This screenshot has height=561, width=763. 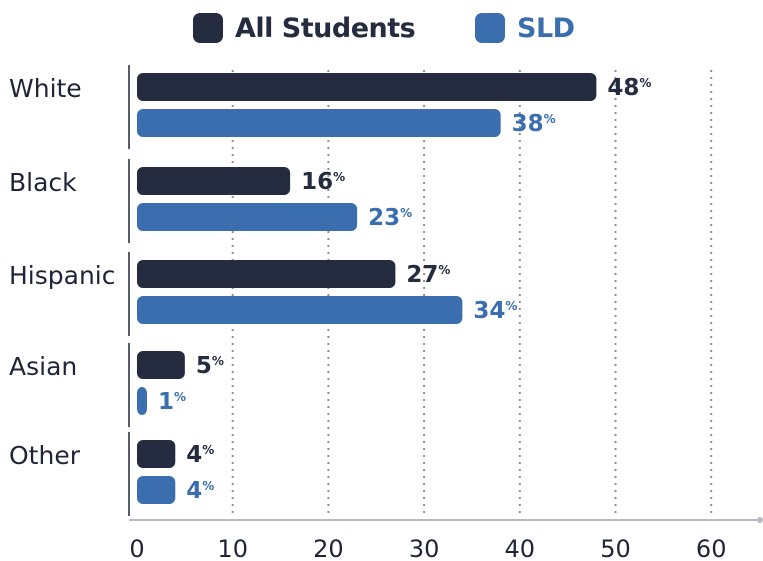 I want to click on bar-white-sld, so click(x=319, y=123).